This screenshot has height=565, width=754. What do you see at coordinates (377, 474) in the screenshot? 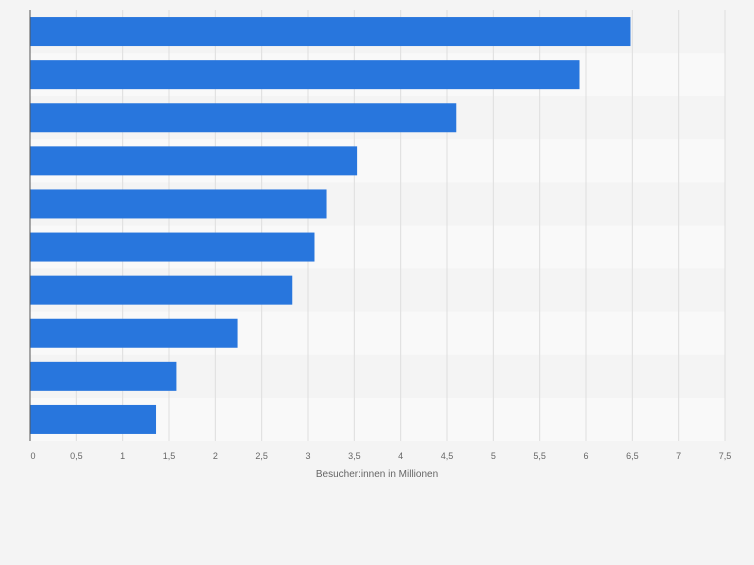
I see `x-axis-title: Besucher:innen in Millionen` at bounding box center [377, 474].